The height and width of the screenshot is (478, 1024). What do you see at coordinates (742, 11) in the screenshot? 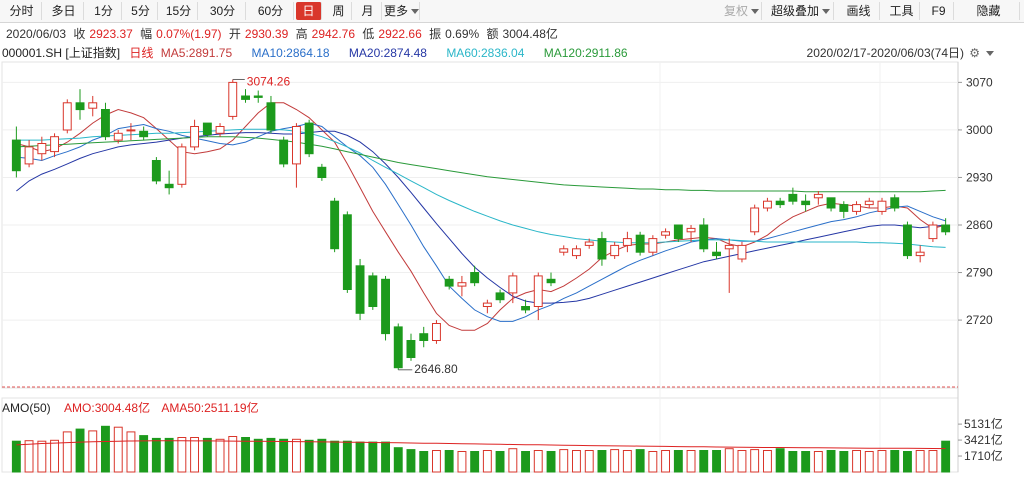
I see `tool-button-0: 复权` at bounding box center [742, 11].